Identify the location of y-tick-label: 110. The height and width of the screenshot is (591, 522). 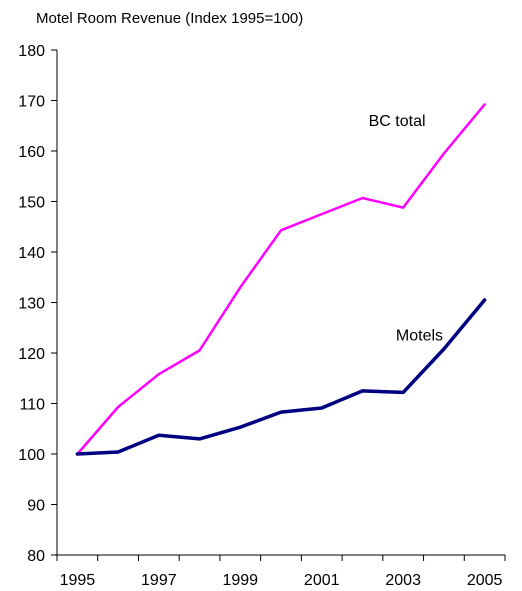
(32, 405).